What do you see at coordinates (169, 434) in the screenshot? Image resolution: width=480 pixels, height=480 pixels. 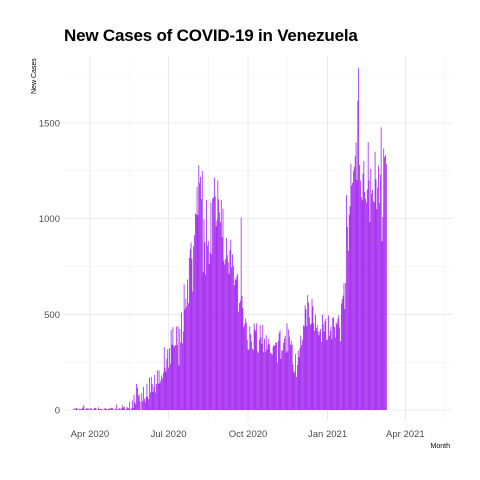 I see `x-tick-label: Jul 2020` at bounding box center [169, 434].